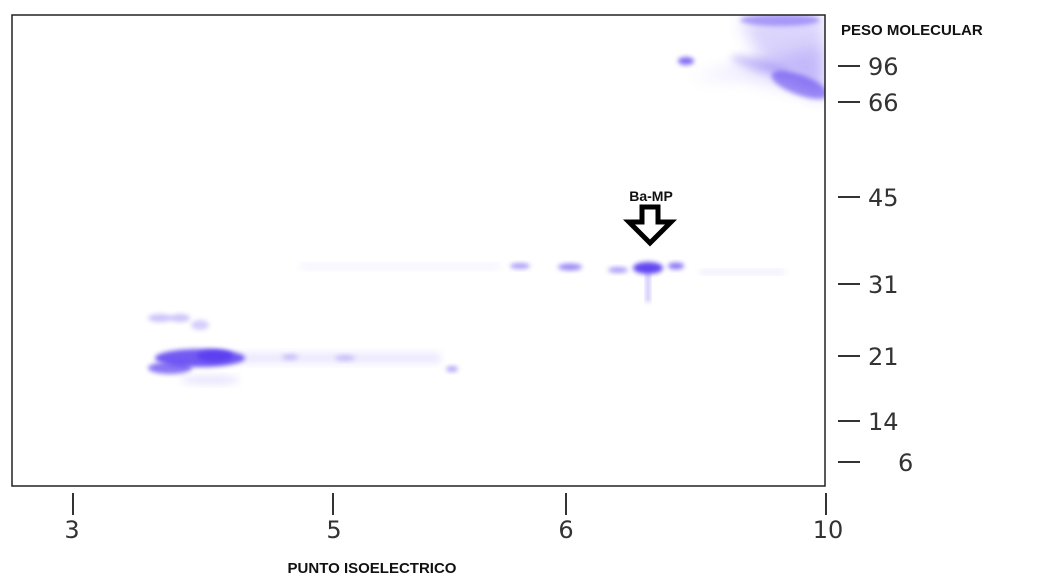 This screenshot has height=577, width=1042. I want to click on x-tick-label: 6, so click(565, 530).